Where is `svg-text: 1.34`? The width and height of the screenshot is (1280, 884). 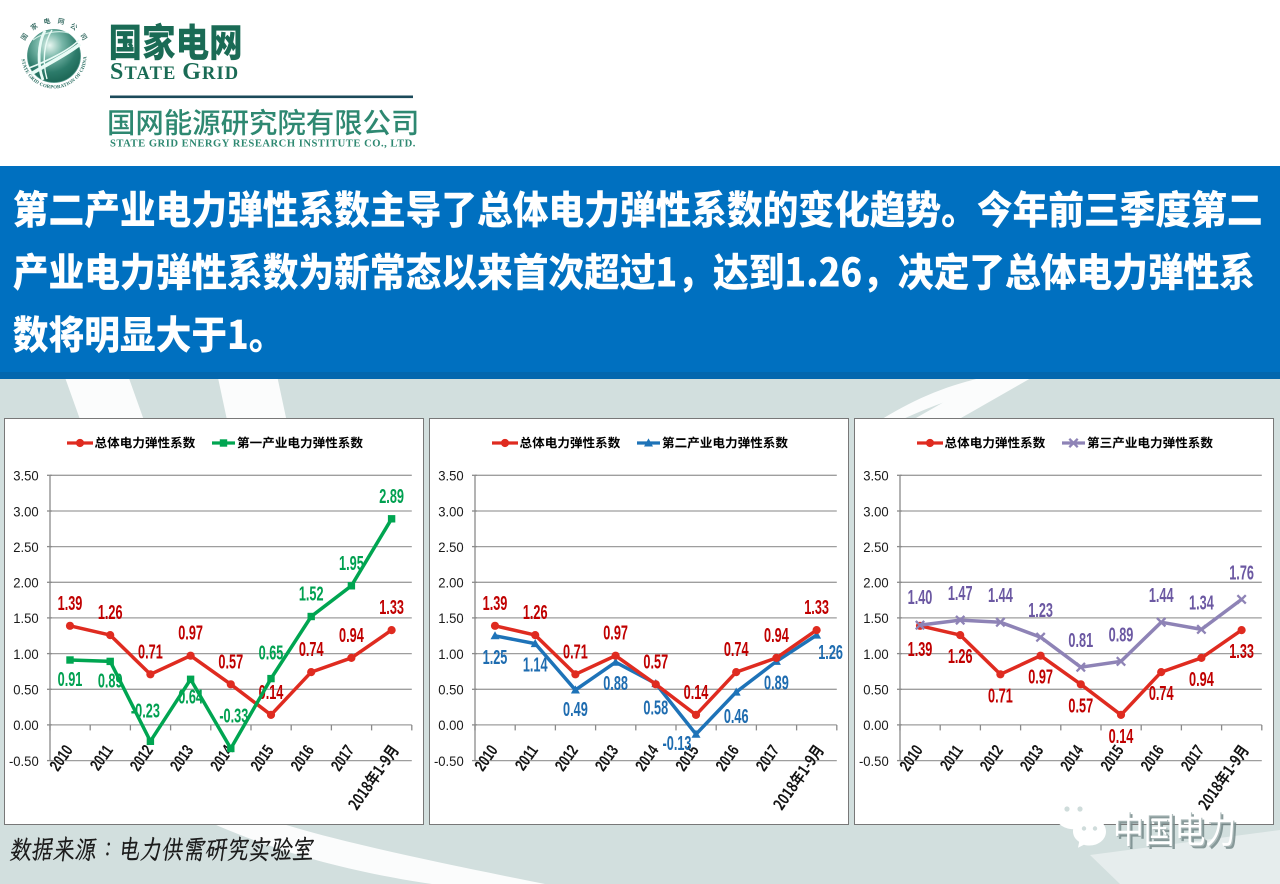
svg-text: 1.34 is located at coordinates (1201, 602).